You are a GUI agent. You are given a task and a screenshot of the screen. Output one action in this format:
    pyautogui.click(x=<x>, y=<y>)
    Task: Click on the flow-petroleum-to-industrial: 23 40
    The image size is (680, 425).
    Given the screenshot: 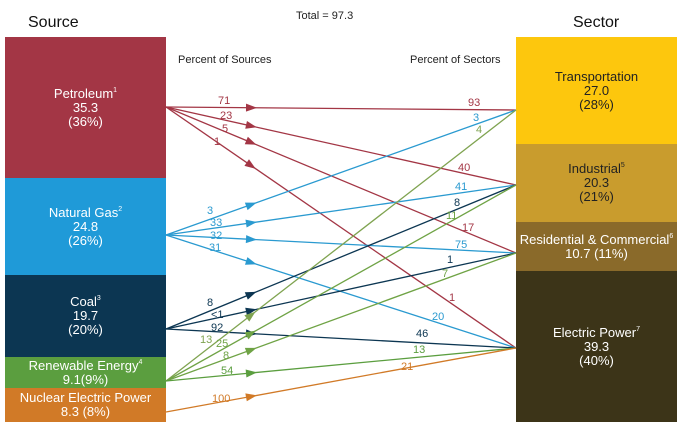 What is the action you would take?
    pyautogui.click(x=341, y=146)
    